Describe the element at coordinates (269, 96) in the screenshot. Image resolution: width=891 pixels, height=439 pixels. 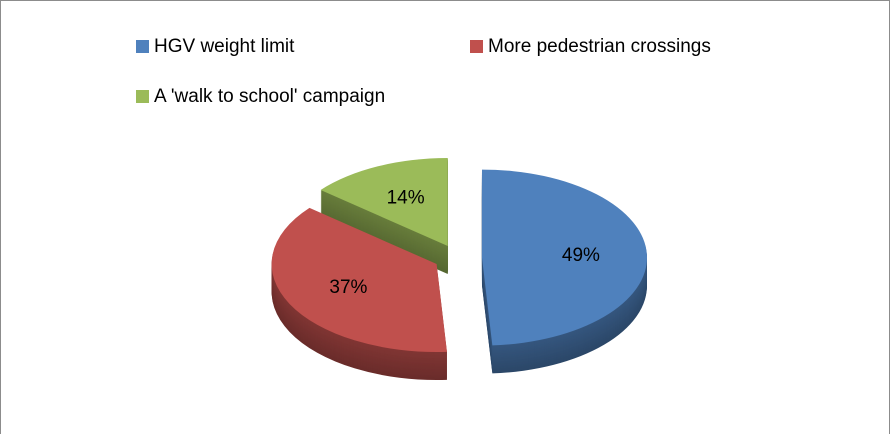
I see `legend-label: A 'walk to school' campaign` at that location.